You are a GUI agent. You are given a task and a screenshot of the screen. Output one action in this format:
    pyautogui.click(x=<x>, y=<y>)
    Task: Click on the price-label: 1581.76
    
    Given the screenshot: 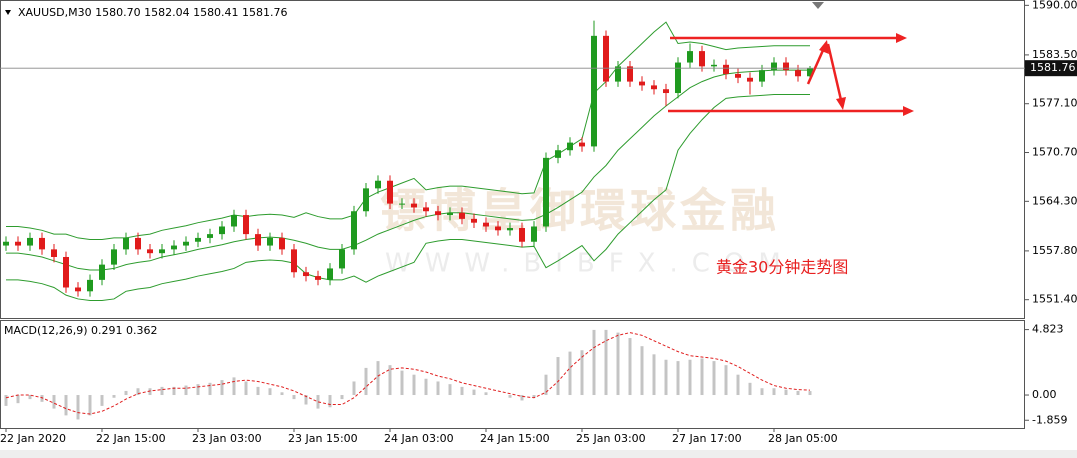 What is the action you would take?
    pyautogui.click(x=1053, y=67)
    